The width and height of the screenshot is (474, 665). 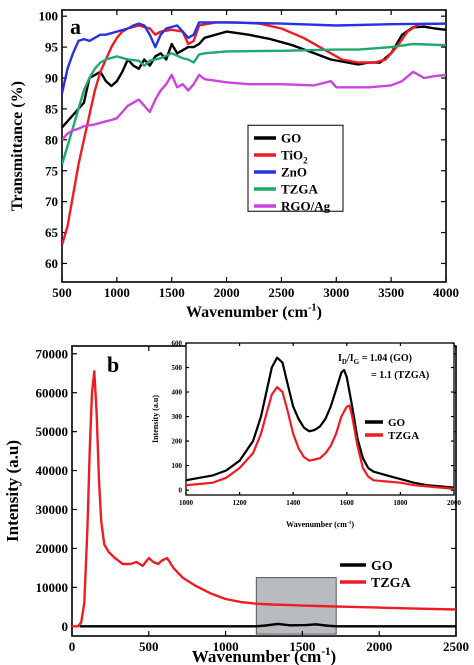 What do you see at coordinates (52, 431) in the screenshot?
I see `y-tick-label: 50000` at bounding box center [52, 431].